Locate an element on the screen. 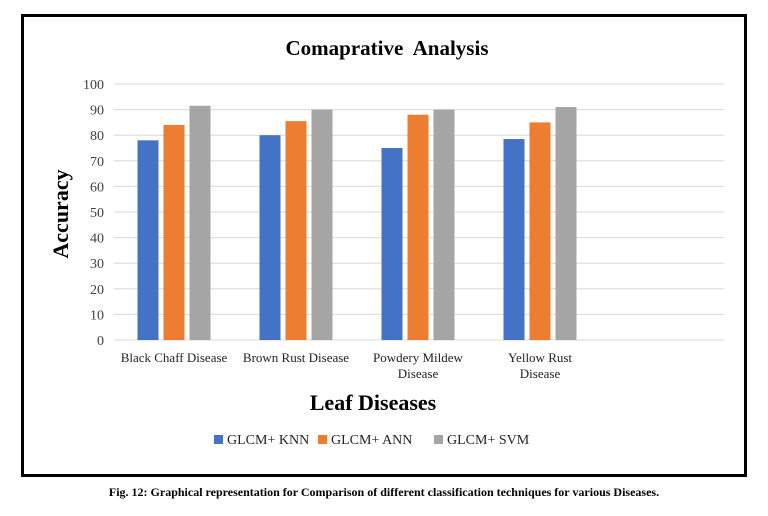 The width and height of the screenshot is (768, 516). y-tick-label: 90 is located at coordinates (97, 111).